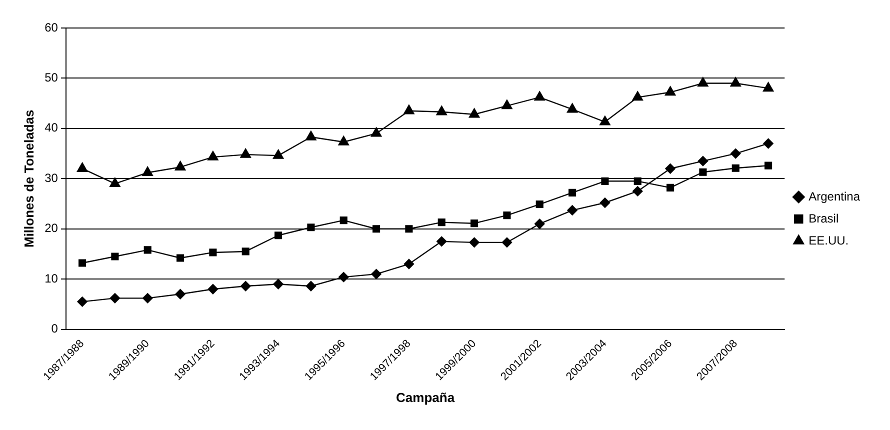  What do you see at coordinates (51, 127) in the screenshot?
I see `y-tick-label: 40` at bounding box center [51, 127].